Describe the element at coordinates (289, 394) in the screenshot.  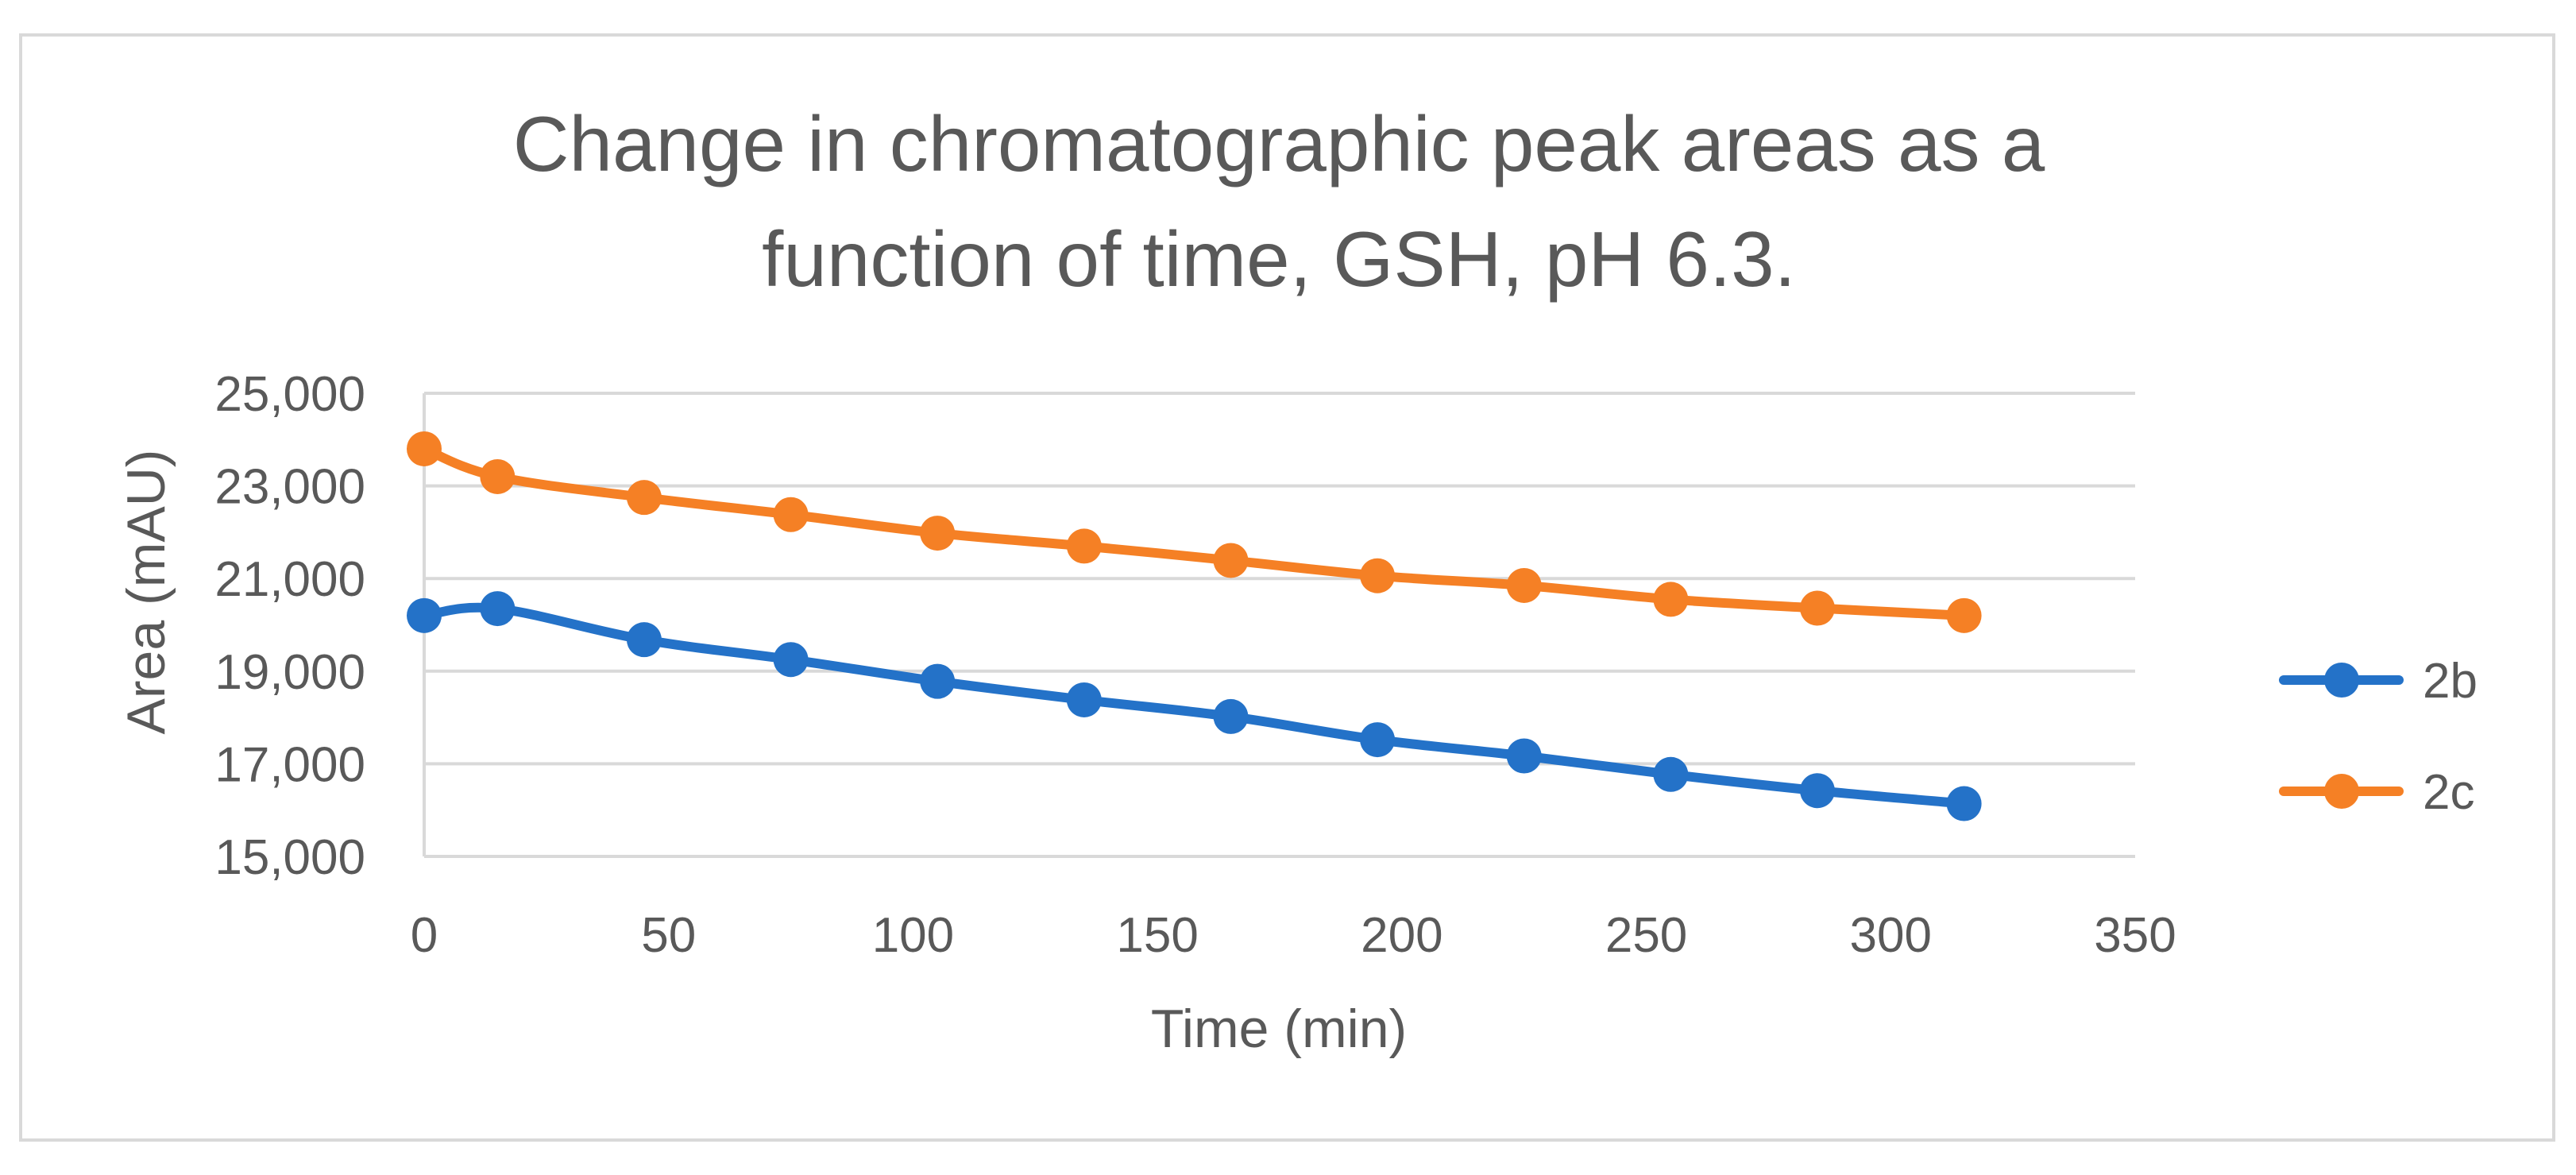
I see `y-tick-label: 25,000` at that location.